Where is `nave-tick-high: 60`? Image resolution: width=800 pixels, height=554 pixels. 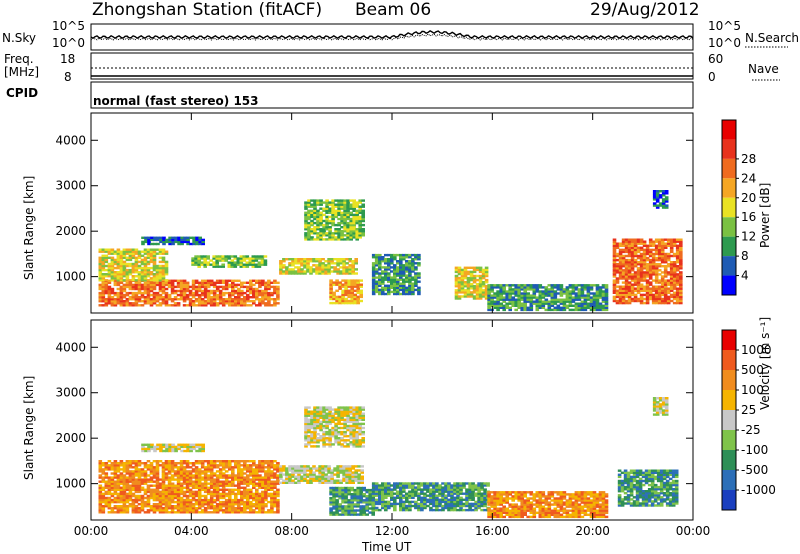 nave-tick-high: 60 is located at coordinates (716, 59).